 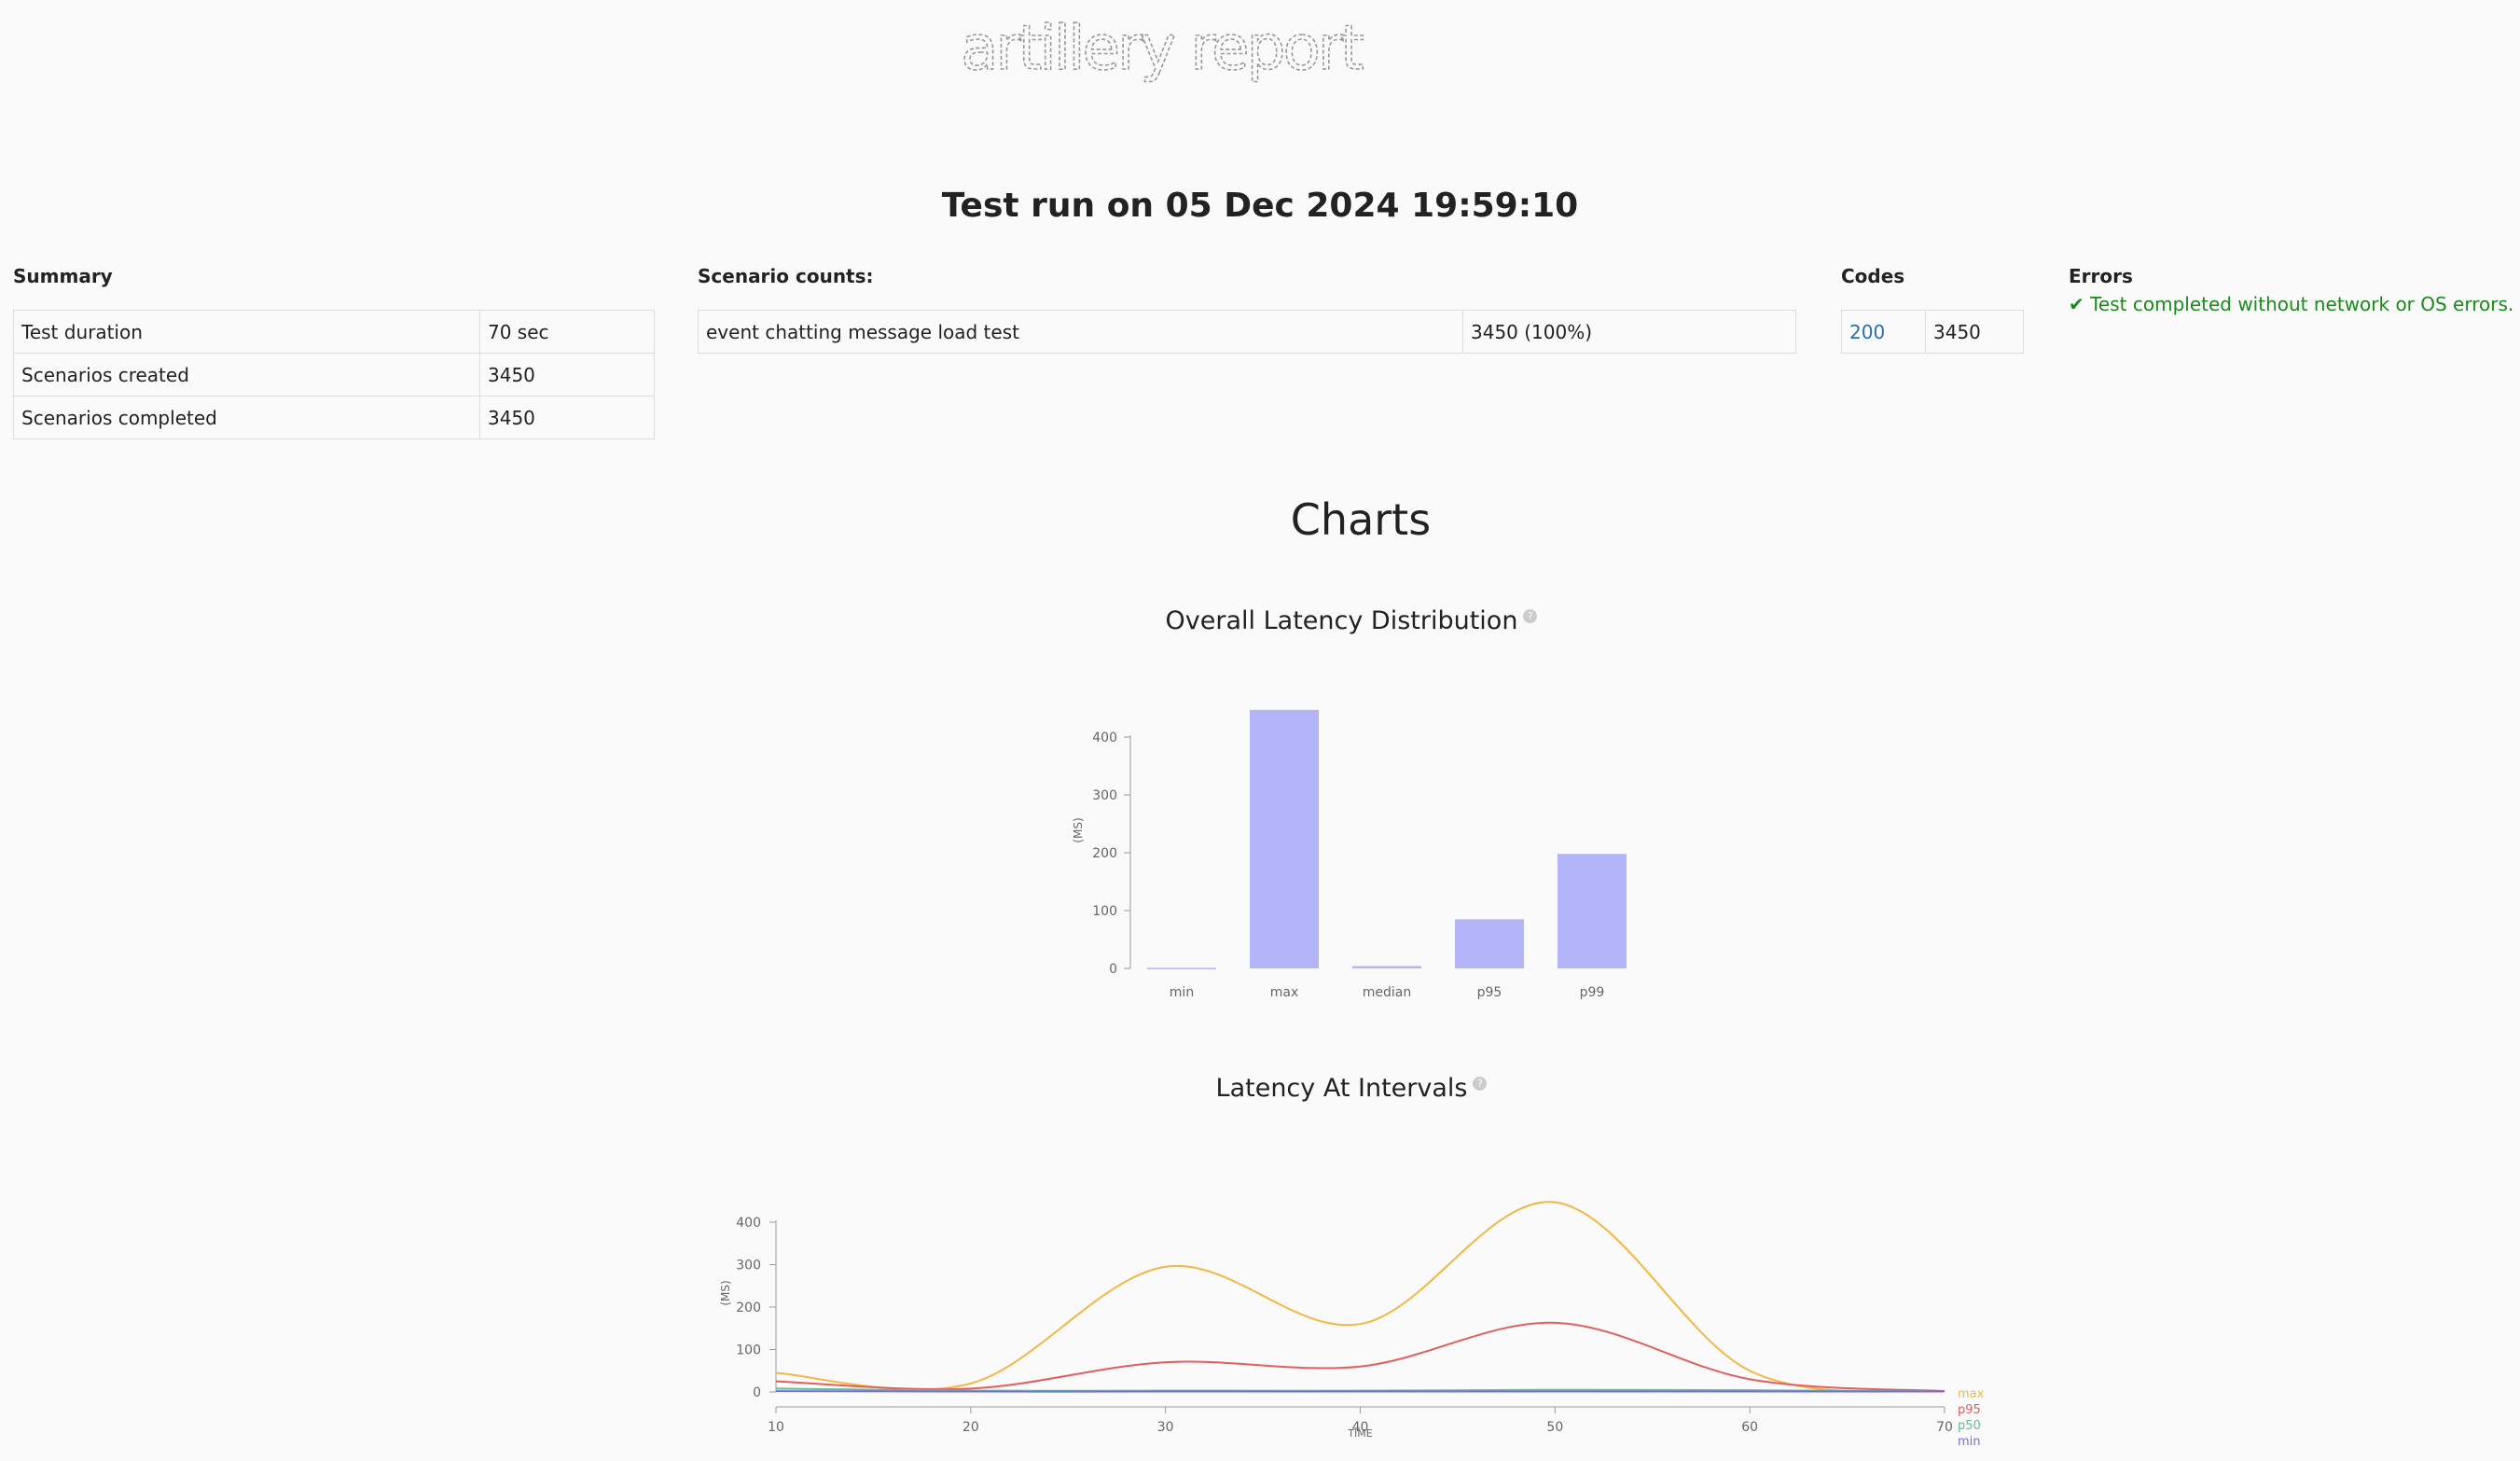 What do you see at coordinates (1361, 519) in the screenshot?
I see `charts-heading: Charts` at bounding box center [1361, 519].